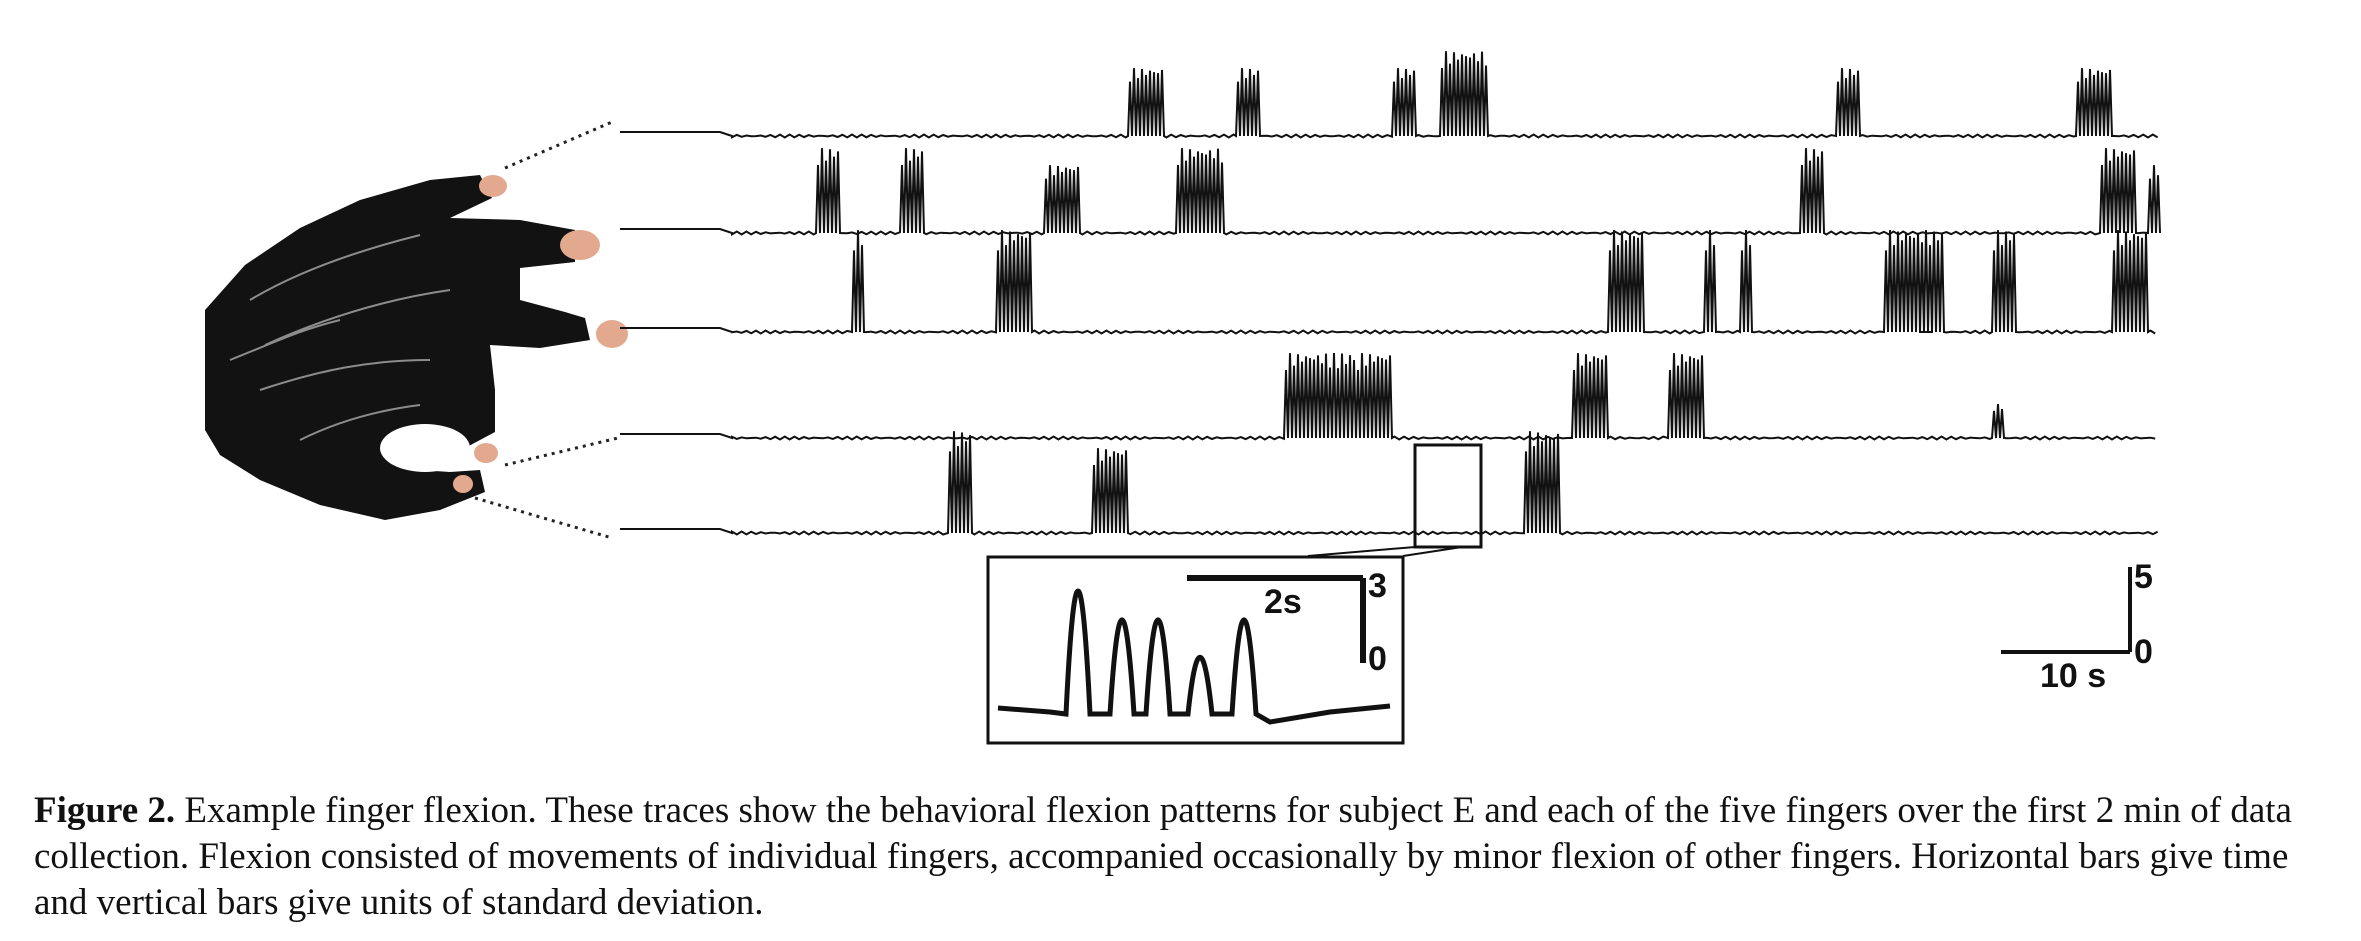 The width and height of the screenshot is (2361, 941). What do you see at coordinates (1390, 192) in the screenshot?
I see `finger-2-trace` at bounding box center [1390, 192].